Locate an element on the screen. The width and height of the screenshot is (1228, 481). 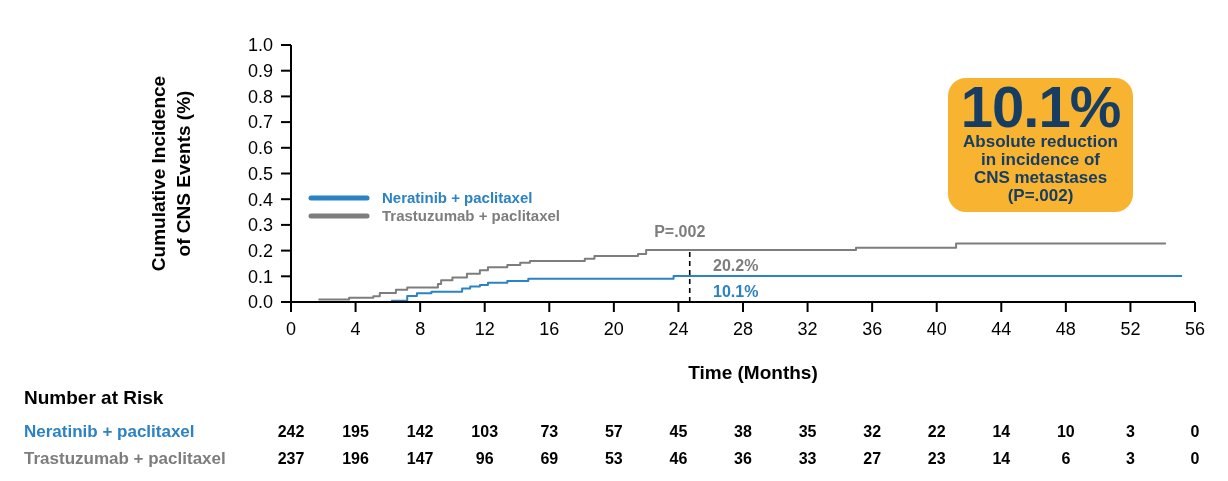
x-tick-label: 56 is located at coordinates (1195, 328).